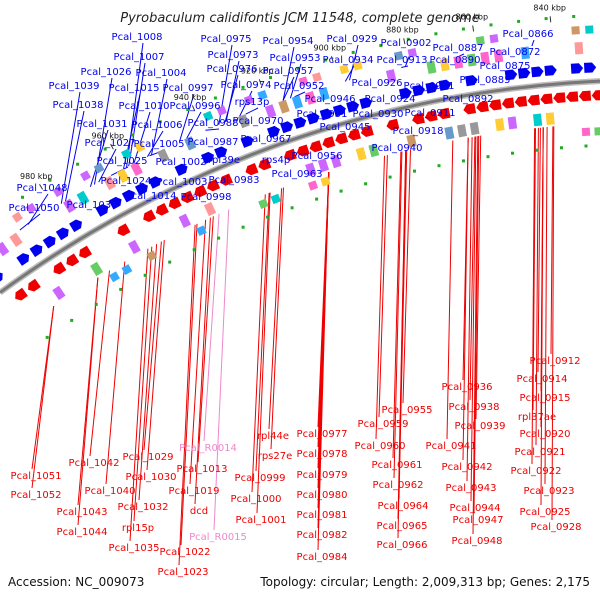 The width and height of the screenshot is (600, 600). Describe the element at coordinates (266, 139) in the screenshot. I see `forward-gene-label: Pcal_0967` at that location.